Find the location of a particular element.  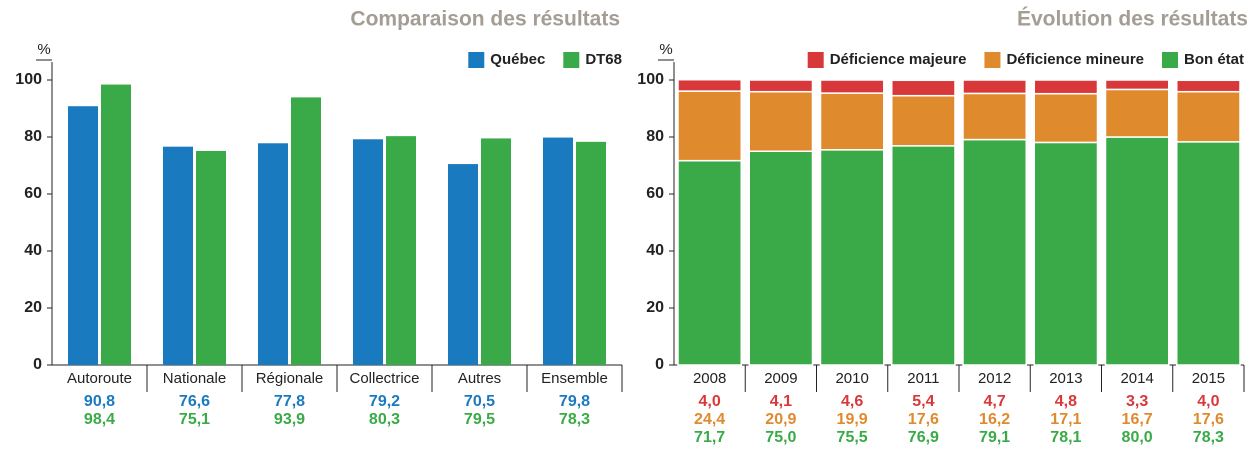

x-tick-label: 2010 is located at coordinates (851, 378).